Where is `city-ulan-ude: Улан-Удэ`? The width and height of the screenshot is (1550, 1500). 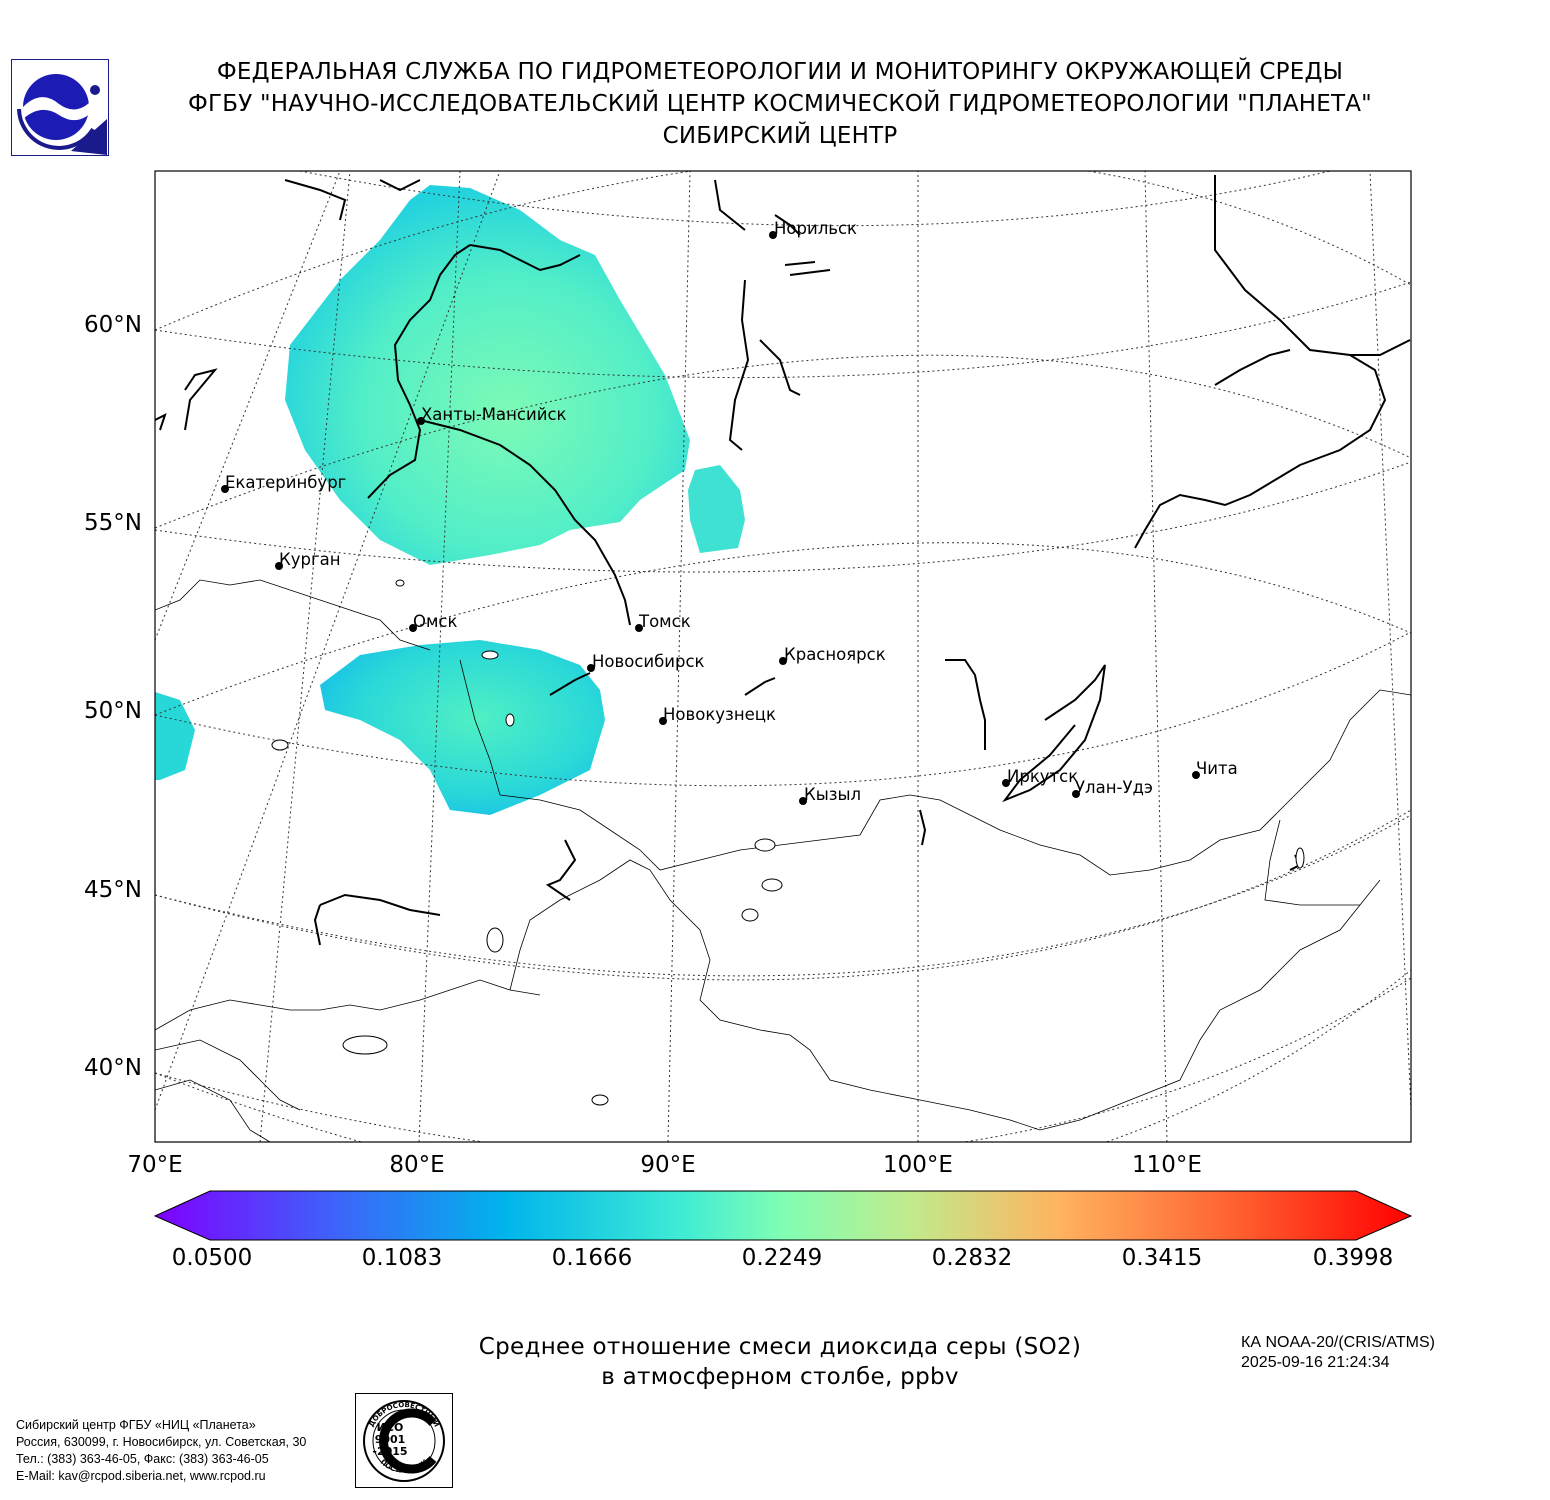
city-ulan-ude: Улан-Удэ is located at coordinates (1112, 788).